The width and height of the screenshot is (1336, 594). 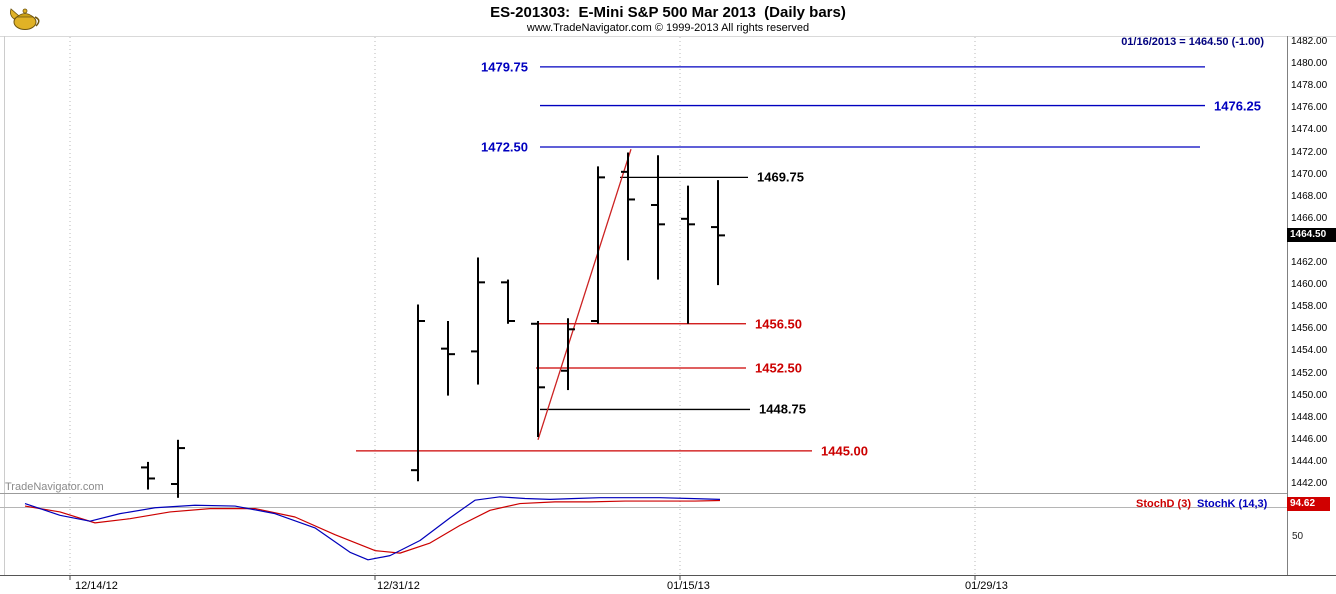 What do you see at coordinates (1298, 536) in the screenshot?
I see `stoch-mid-axis-label: 50` at bounding box center [1298, 536].